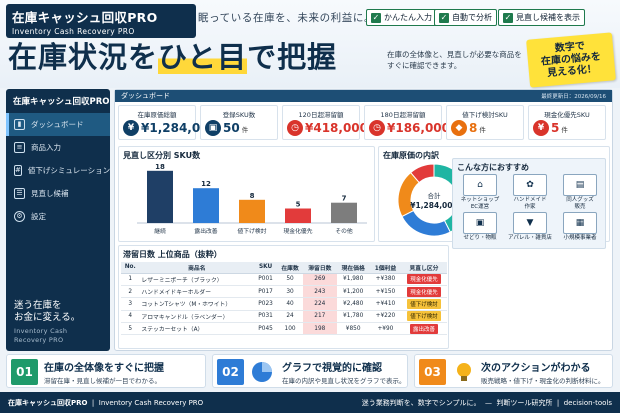 Image resolution: width=620 pixels, height=413 pixels. Describe the element at coordinates (419, 128) in the screenshot. I see `kpi-value: ¥186,000` at that location.